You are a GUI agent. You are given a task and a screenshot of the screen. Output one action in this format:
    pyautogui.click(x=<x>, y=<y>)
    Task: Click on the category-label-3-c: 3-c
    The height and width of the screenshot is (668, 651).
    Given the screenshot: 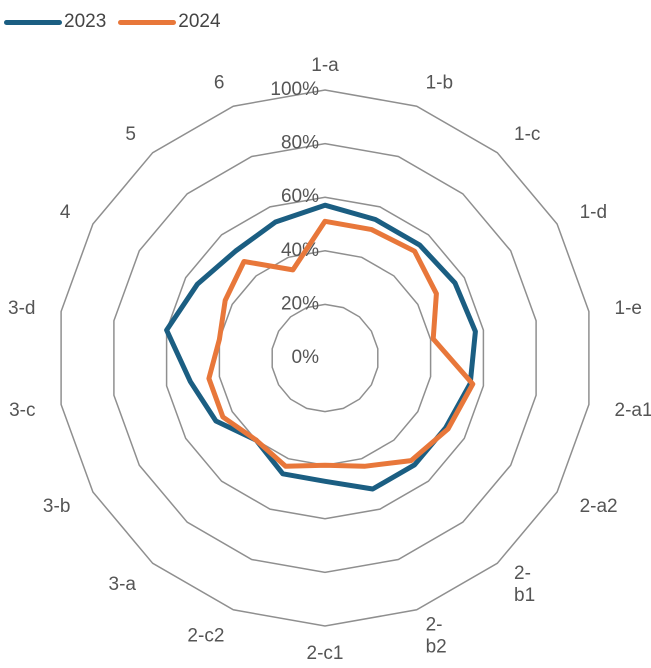 What is the action you would take?
    pyautogui.click(x=22, y=410)
    